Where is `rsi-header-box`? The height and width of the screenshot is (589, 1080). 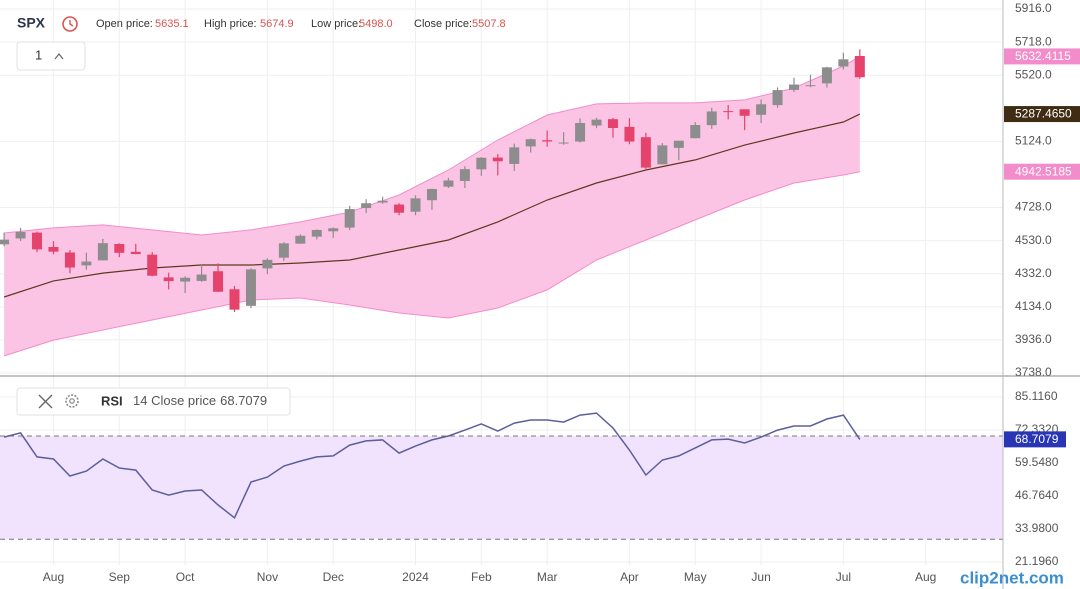 rsi-header-box is located at coordinates (153, 401).